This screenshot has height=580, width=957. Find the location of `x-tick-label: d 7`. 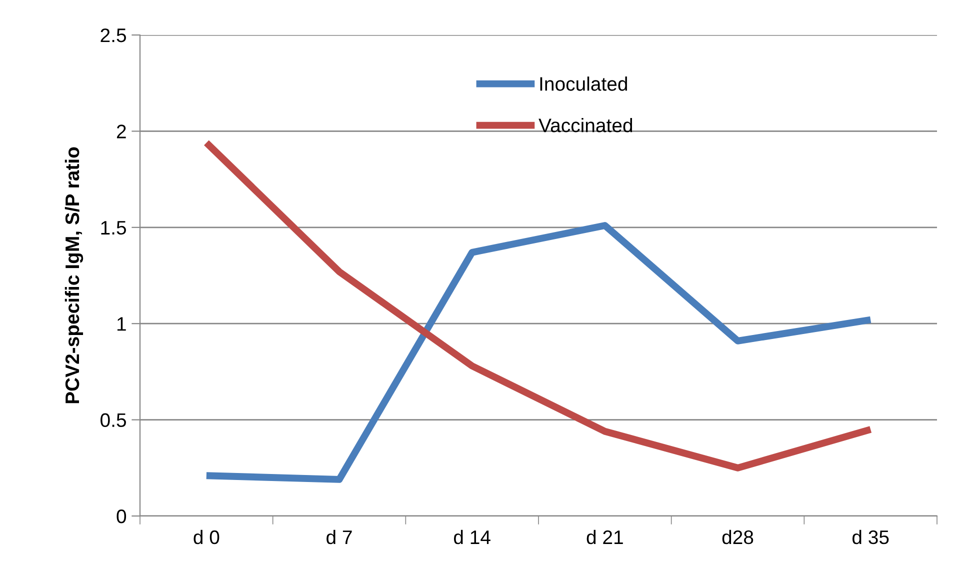

x-tick-label: d 7 is located at coordinates (339, 537).